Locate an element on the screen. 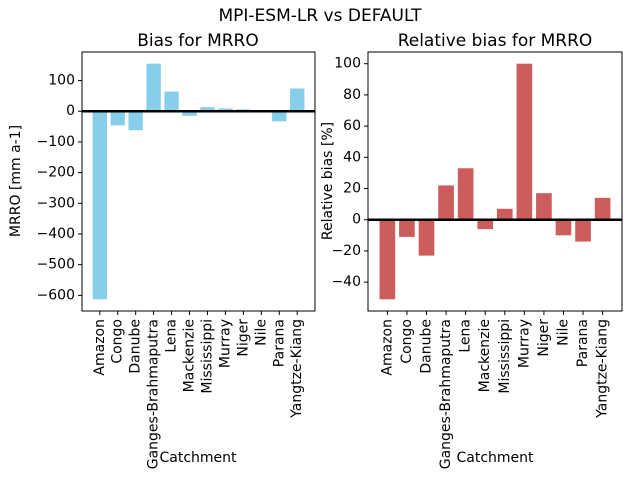 The height and width of the screenshot is (480, 640). y-tick-label: 20 is located at coordinates (352, 189).